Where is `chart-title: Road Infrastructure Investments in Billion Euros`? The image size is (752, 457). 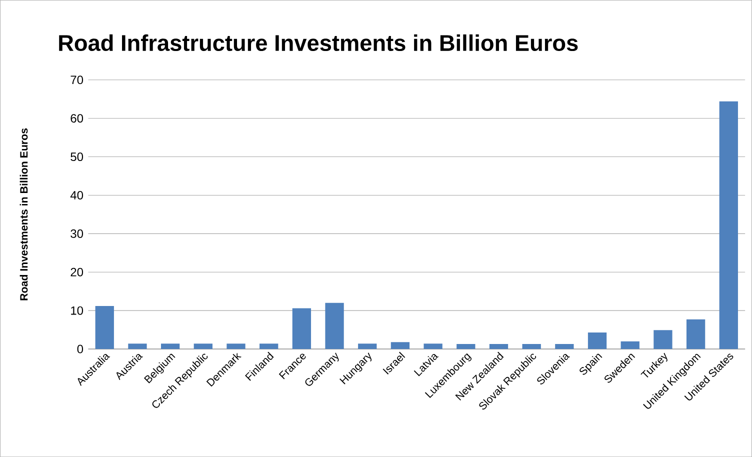 chart-title: Road Infrastructure Investments in Billion Euros is located at coordinates (318, 42).